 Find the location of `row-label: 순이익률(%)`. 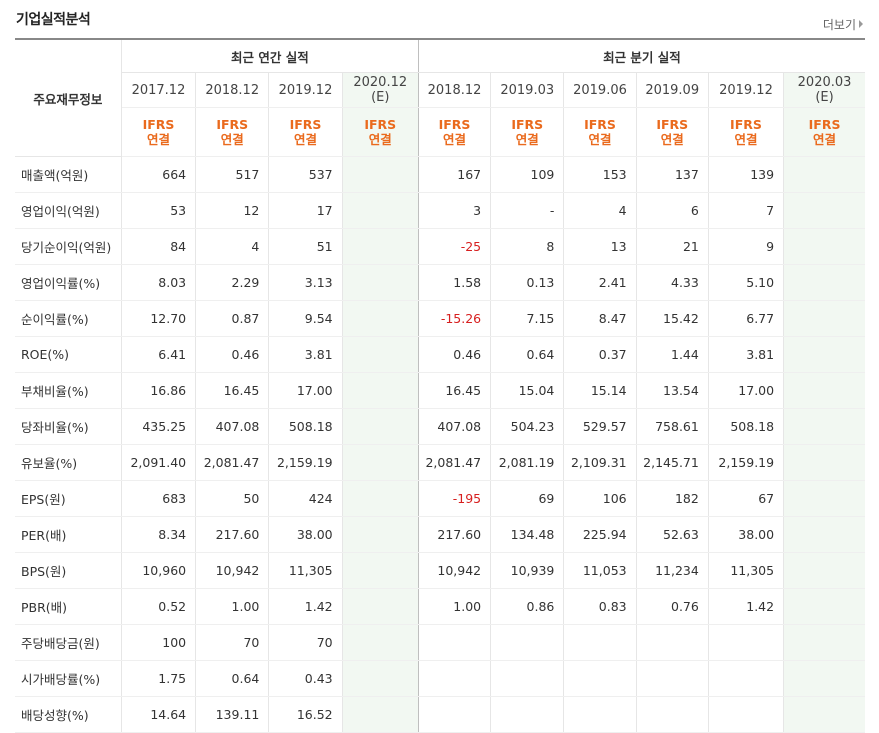

row-label: 순이익률(%) is located at coordinates (68, 318).